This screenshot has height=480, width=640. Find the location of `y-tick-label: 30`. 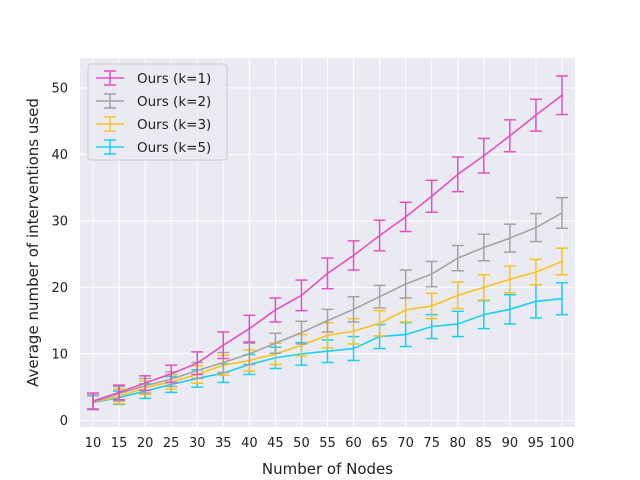

y-tick-label: 30 is located at coordinates (59, 221).